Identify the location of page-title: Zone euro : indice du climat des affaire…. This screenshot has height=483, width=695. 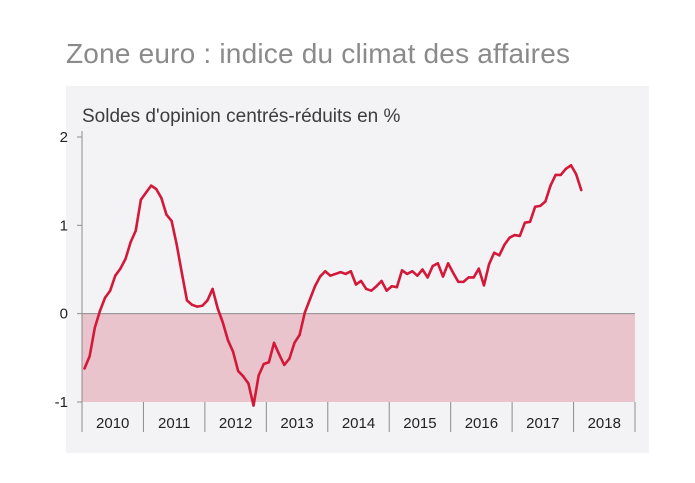
(318, 53).